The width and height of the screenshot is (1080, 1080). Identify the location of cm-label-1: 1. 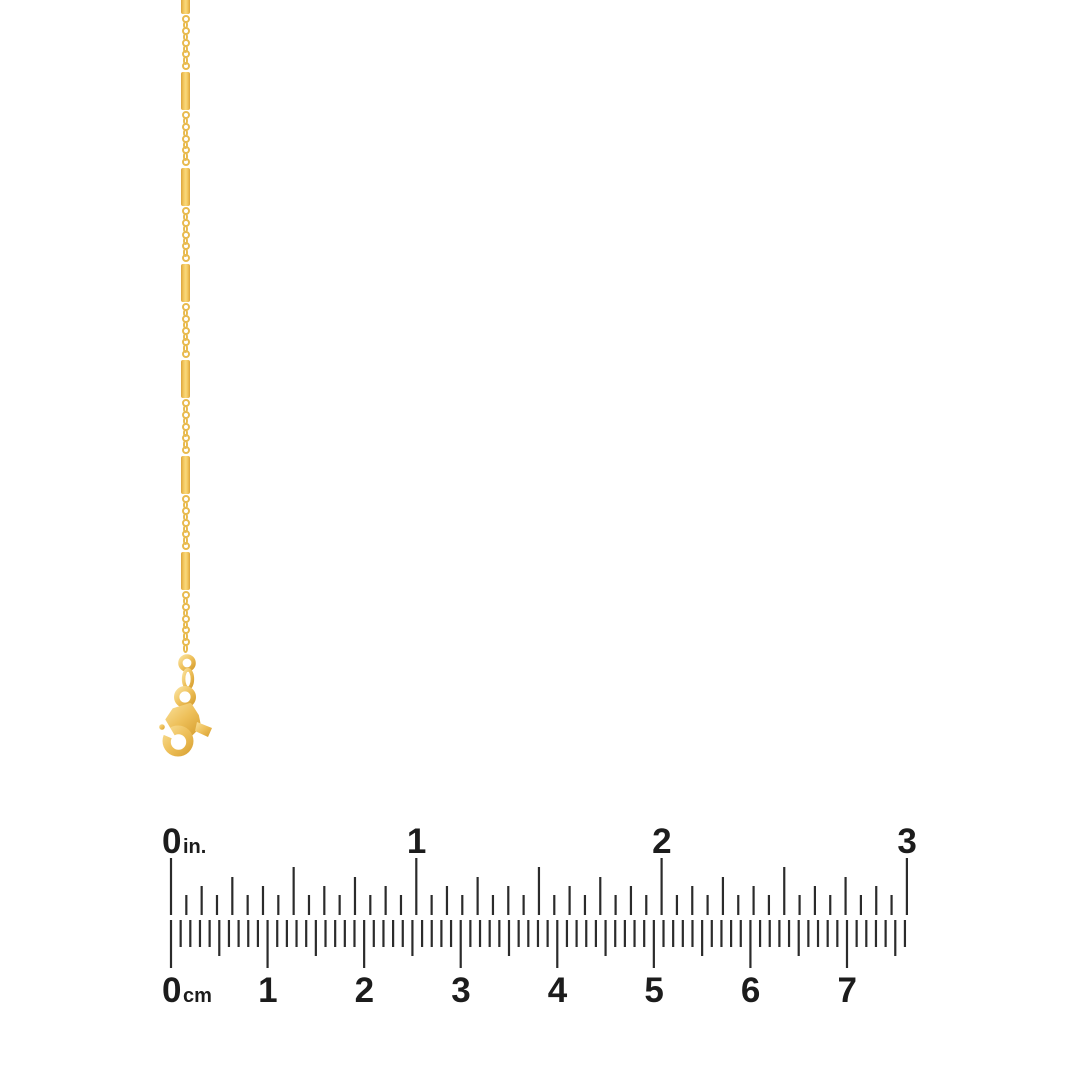
(268, 990).